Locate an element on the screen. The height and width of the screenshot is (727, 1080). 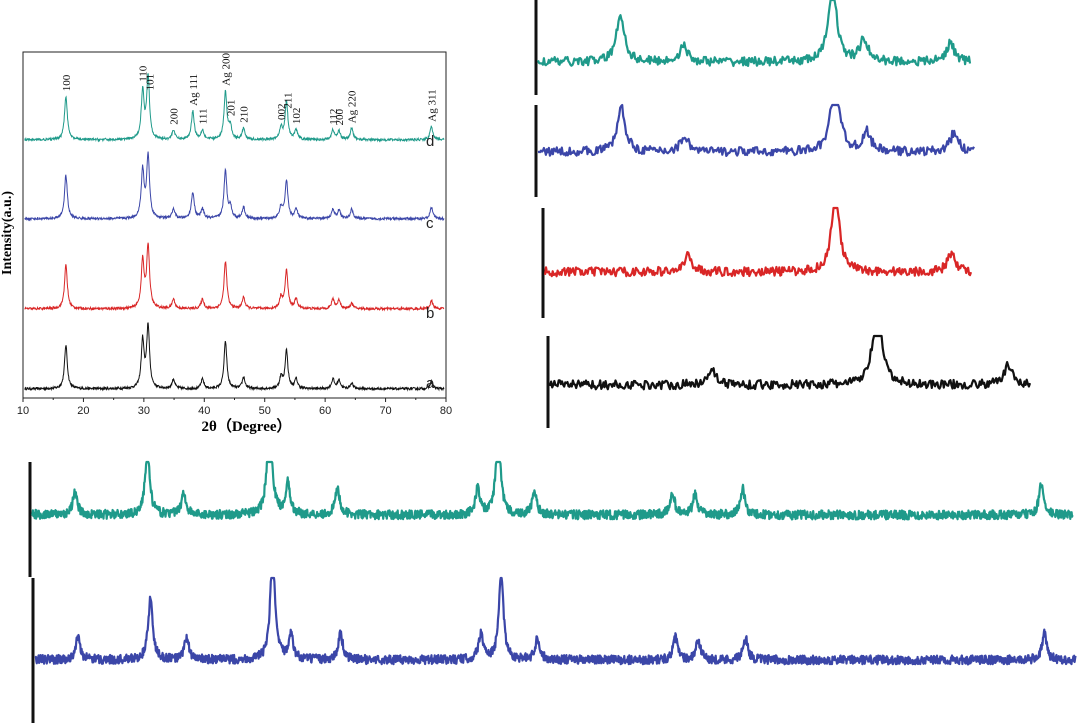
strip-line-c is located at coordinates (555, 621).